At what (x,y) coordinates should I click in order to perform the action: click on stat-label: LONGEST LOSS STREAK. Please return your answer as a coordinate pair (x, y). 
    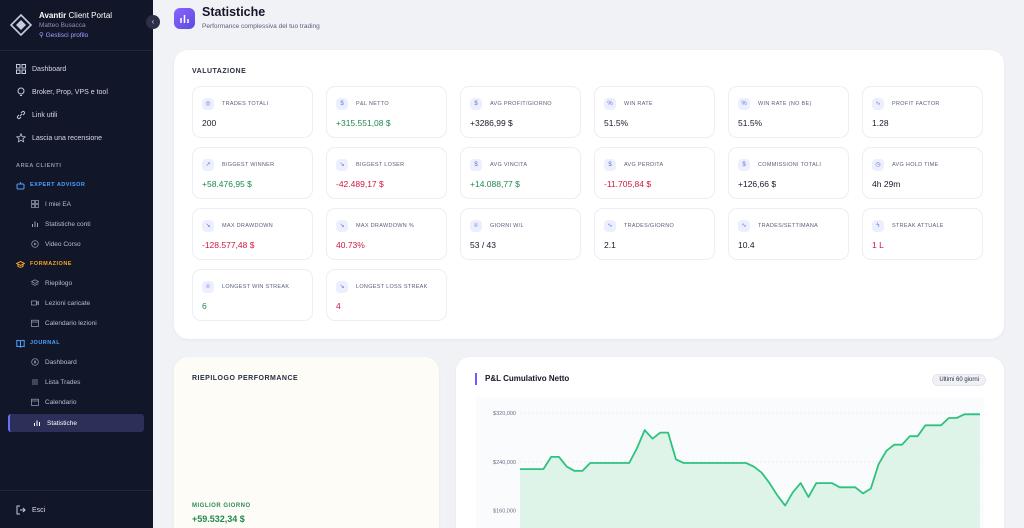
    Looking at the image, I should click on (392, 287).